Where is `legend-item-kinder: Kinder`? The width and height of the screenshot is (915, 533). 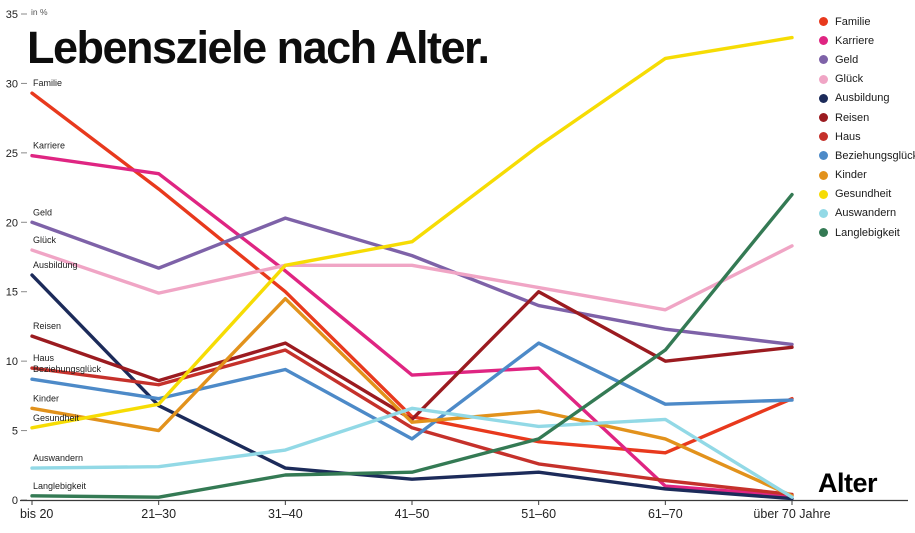 legend-item-kinder: Kinder is located at coordinates (867, 175).